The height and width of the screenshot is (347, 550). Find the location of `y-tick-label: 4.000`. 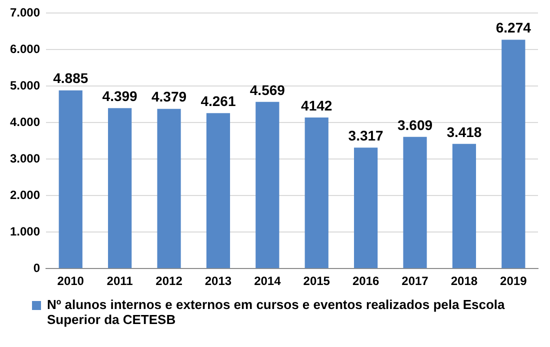

y-tick-label: 4.000 is located at coordinates (25, 121).